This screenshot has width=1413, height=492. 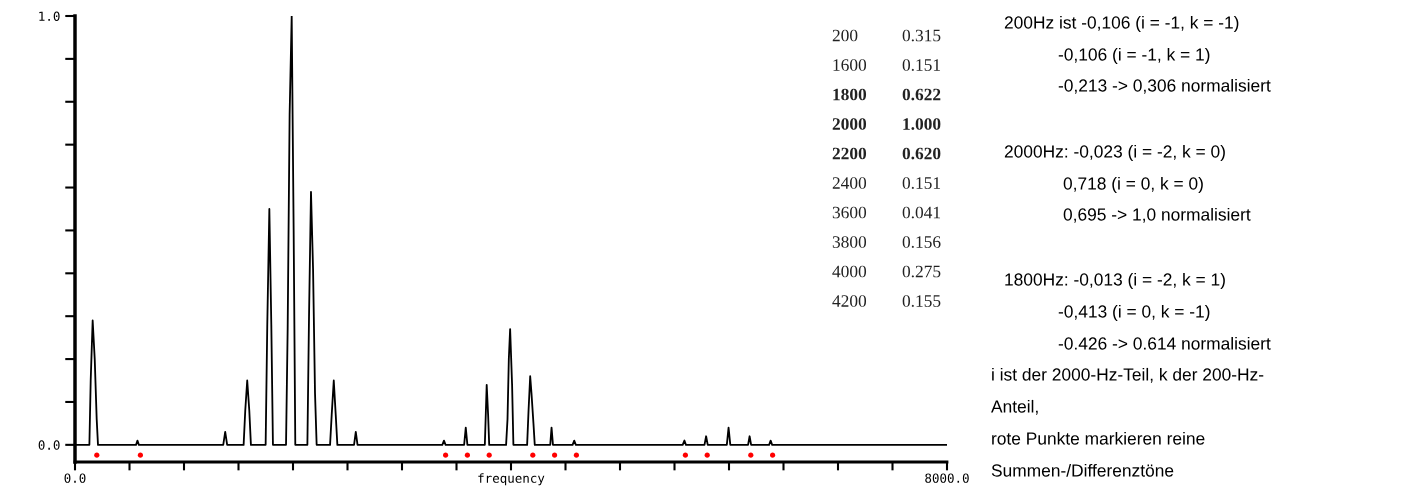 What do you see at coordinates (921, 94) in the screenshot?
I see `annotation: 0.622` at bounding box center [921, 94].